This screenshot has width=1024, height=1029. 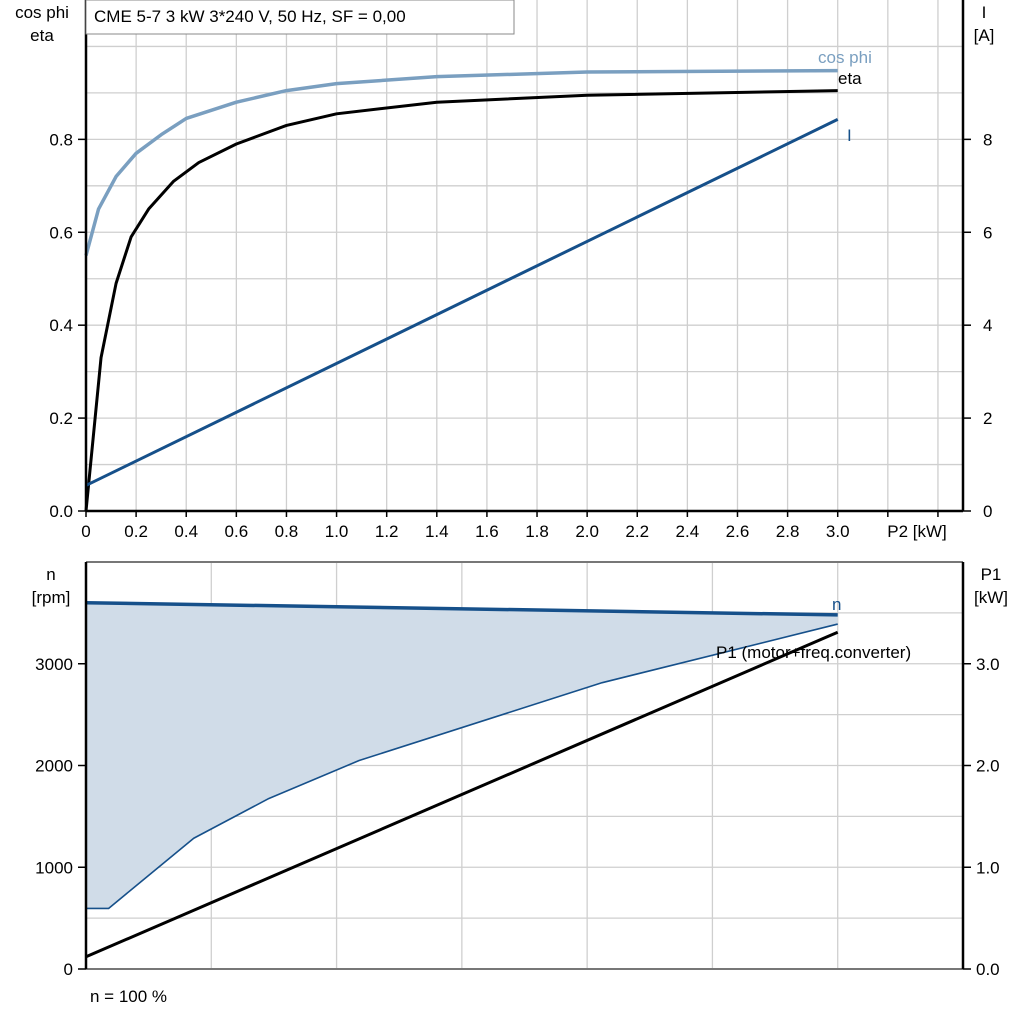 I want to click on n-axis-unit: [rpm], so click(x=51, y=597).